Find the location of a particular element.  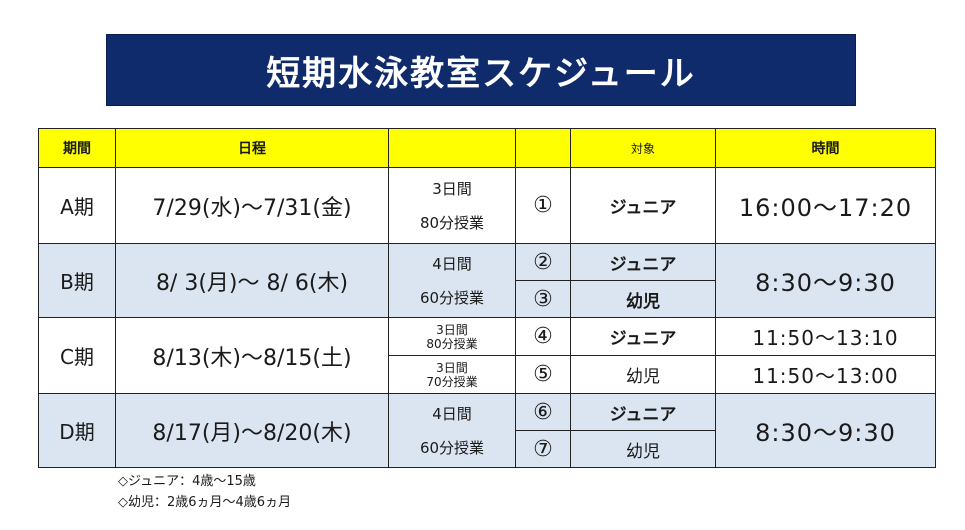

class-number: ⑥ is located at coordinates (543, 412).